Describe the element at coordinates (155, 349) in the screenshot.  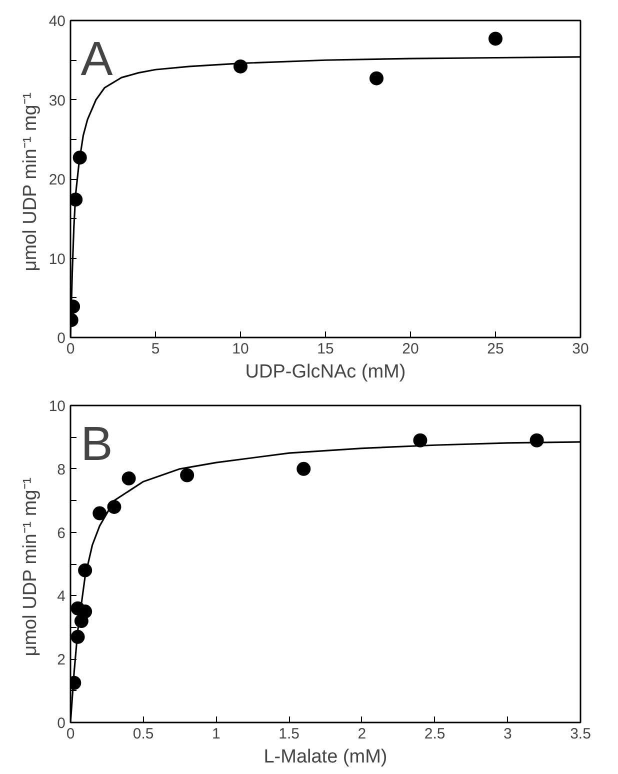
I see `x-tick-label: 5` at that location.